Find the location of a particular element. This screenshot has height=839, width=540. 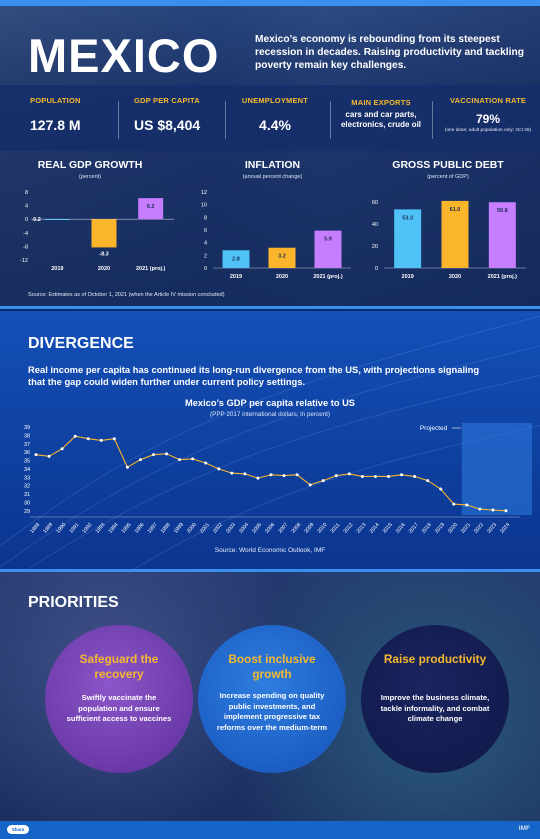

x-tick-label: 2009 is located at coordinates (309, 528).